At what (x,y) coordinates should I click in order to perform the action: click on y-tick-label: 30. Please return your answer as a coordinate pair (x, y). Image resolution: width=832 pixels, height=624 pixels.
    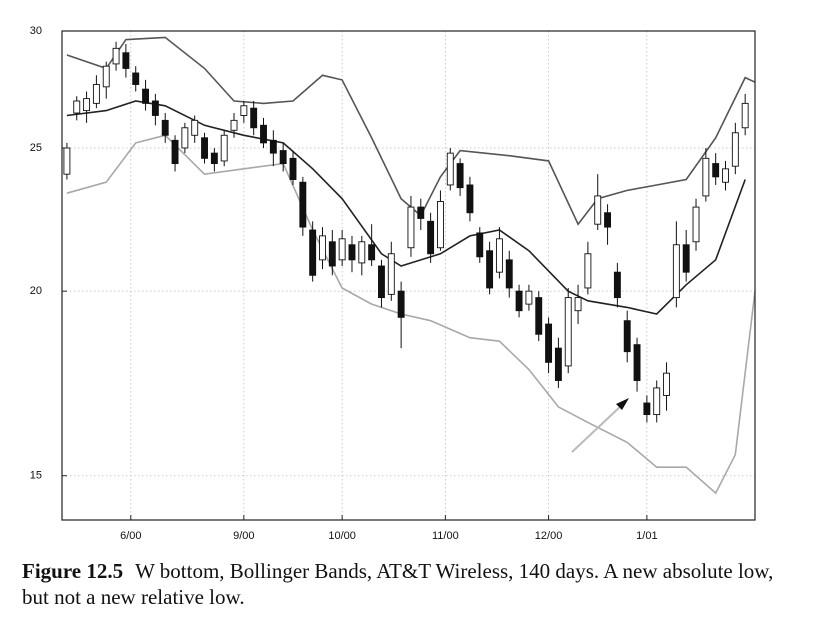
    Looking at the image, I should click on (36, 31).